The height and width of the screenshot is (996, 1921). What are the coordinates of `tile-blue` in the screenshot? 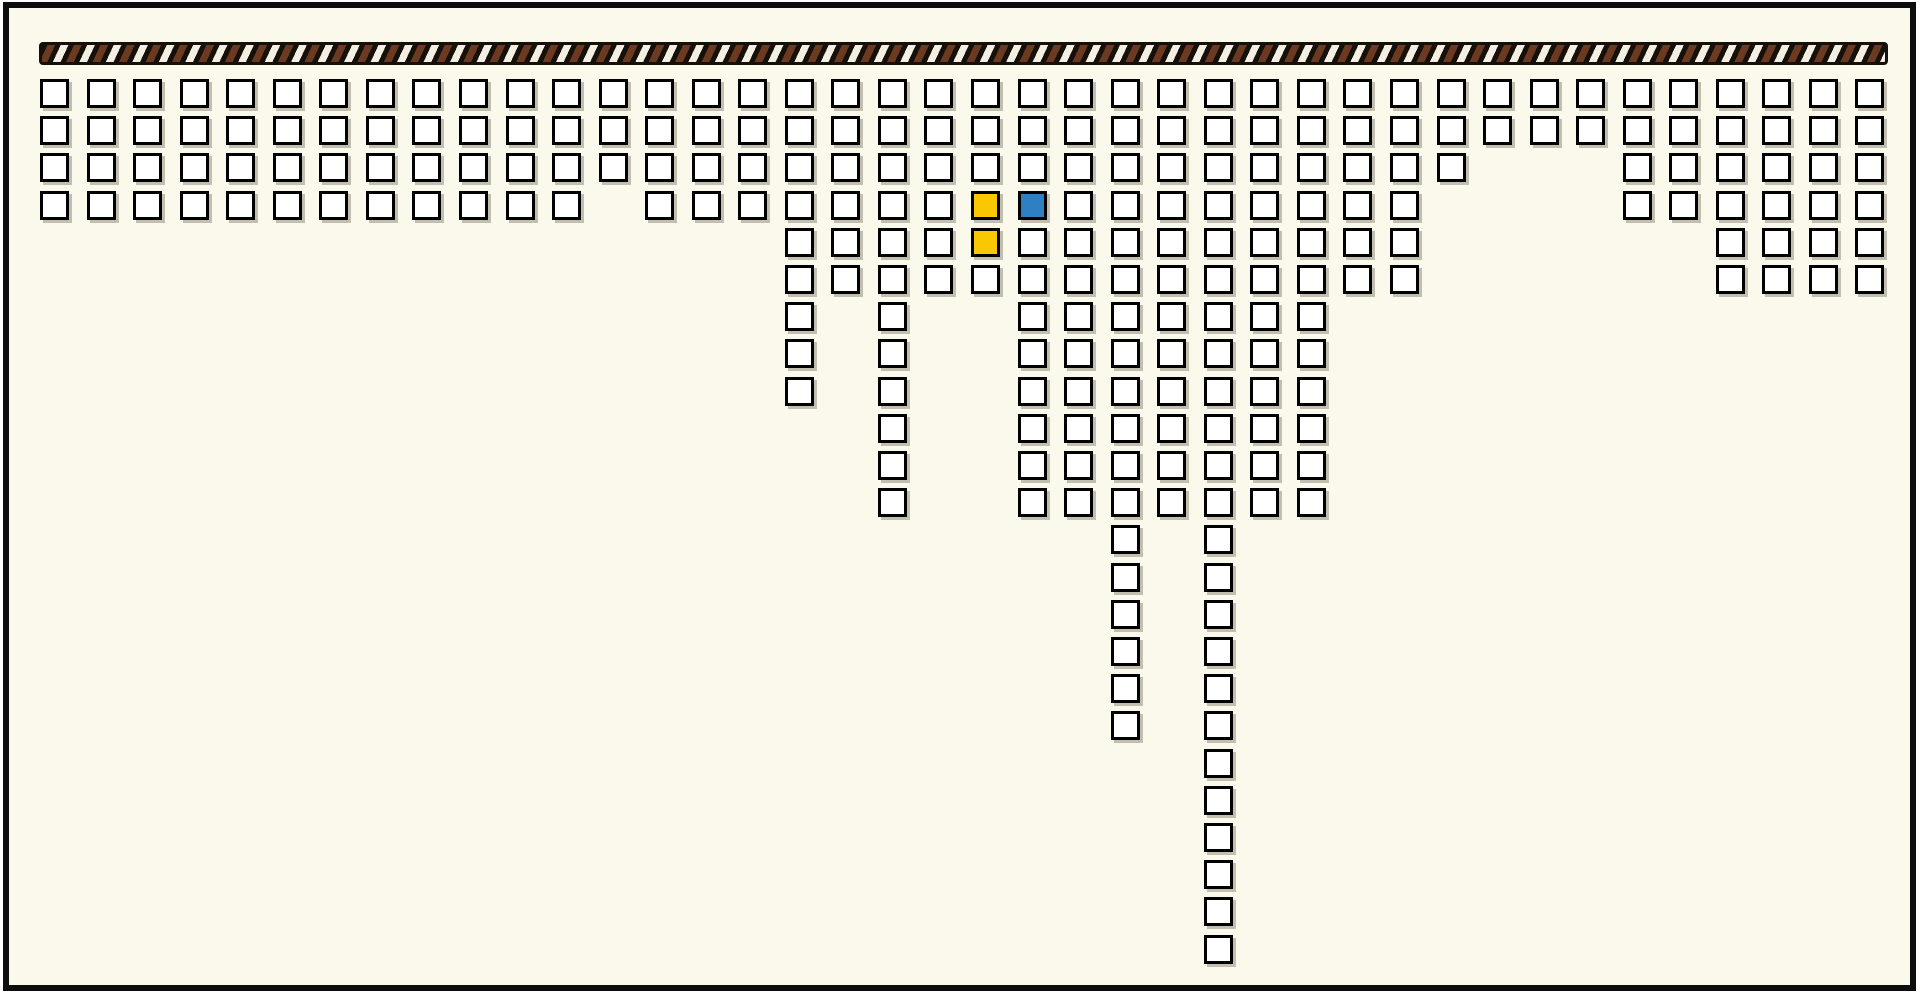 It's located at (1032, 205).